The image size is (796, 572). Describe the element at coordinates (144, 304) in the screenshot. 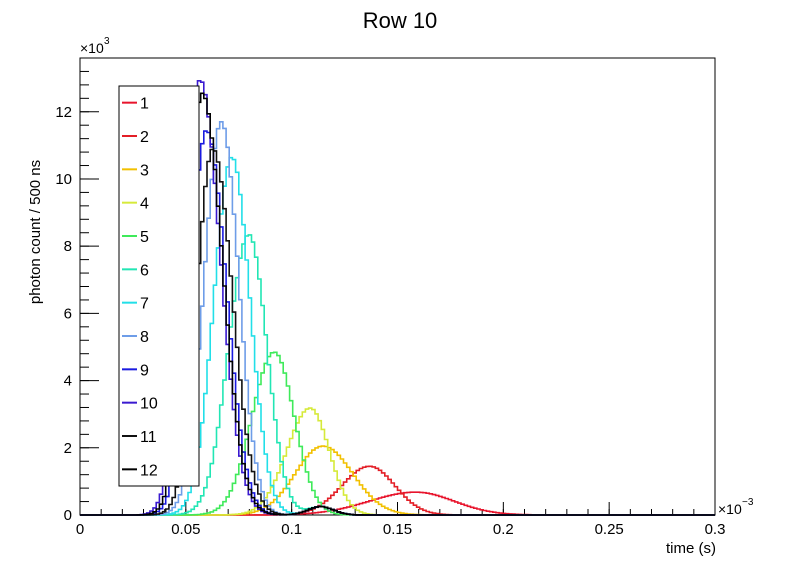

I see `legend-label-7: 7` at that location.